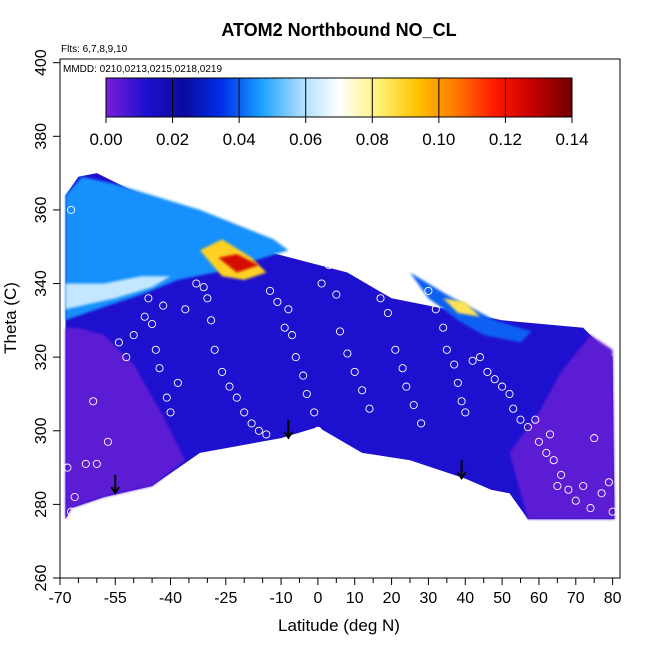 The width and height of the screenshot is (650, 655). What do you see at coordinates (41, 62) in the screenshot?
I see `y-tick-label: 400` at bounding box center [41, 62].